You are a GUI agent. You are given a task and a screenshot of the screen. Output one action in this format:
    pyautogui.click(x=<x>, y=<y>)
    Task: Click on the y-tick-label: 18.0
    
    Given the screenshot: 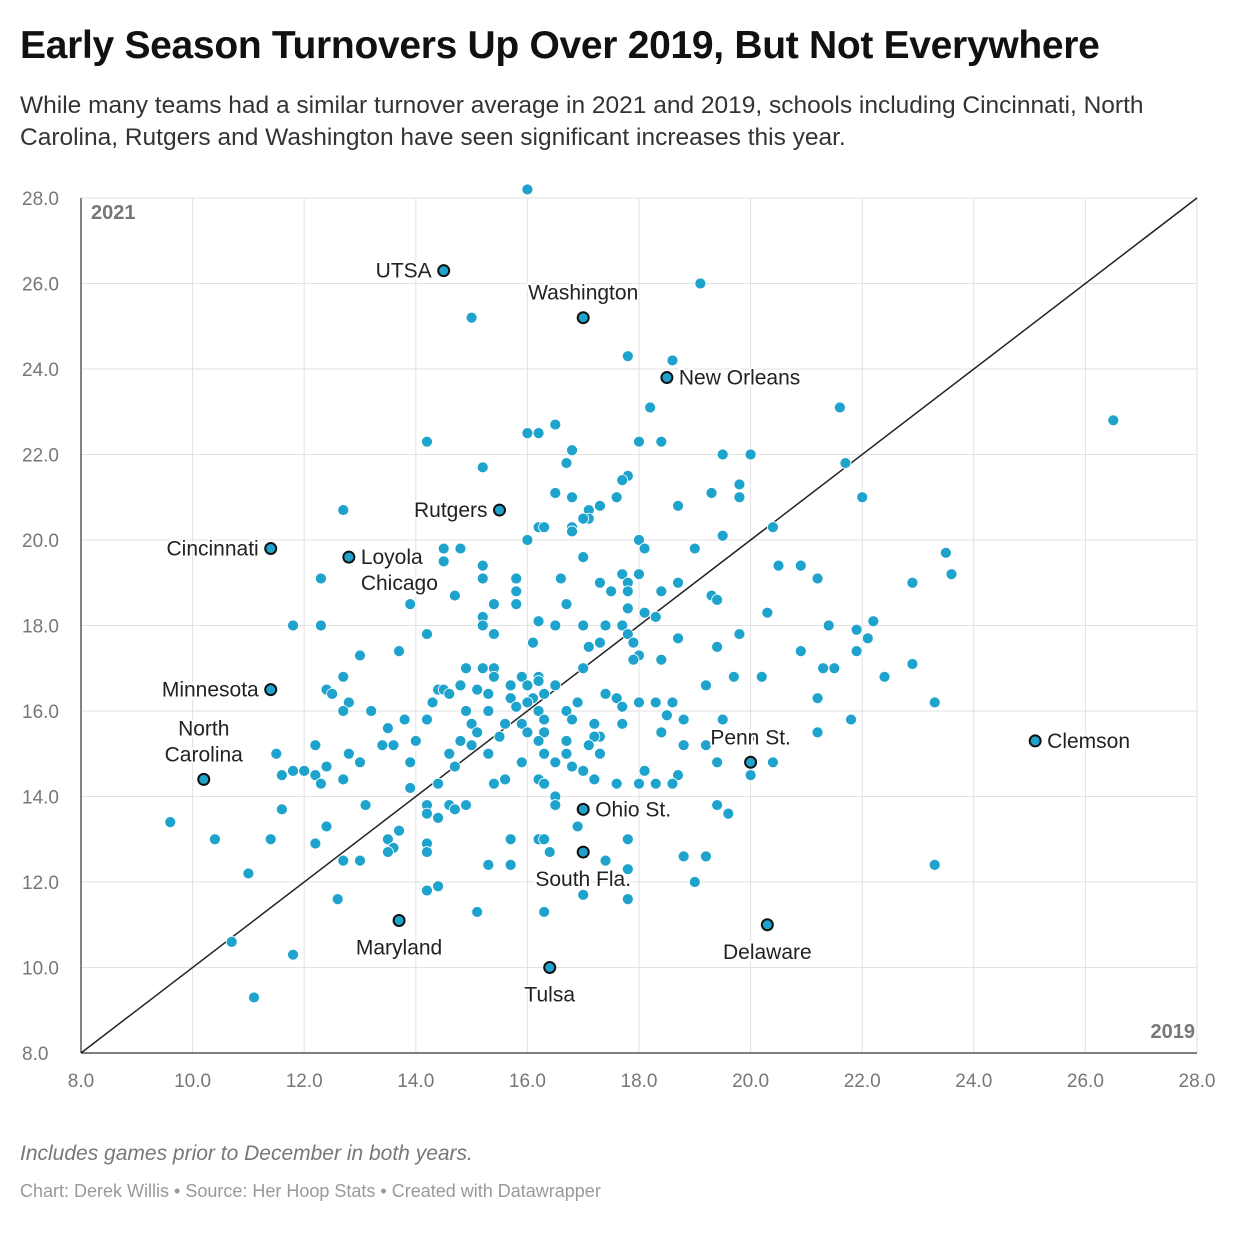 What is the action you would take?
    pyautogui.click(x=40, y=627)
    